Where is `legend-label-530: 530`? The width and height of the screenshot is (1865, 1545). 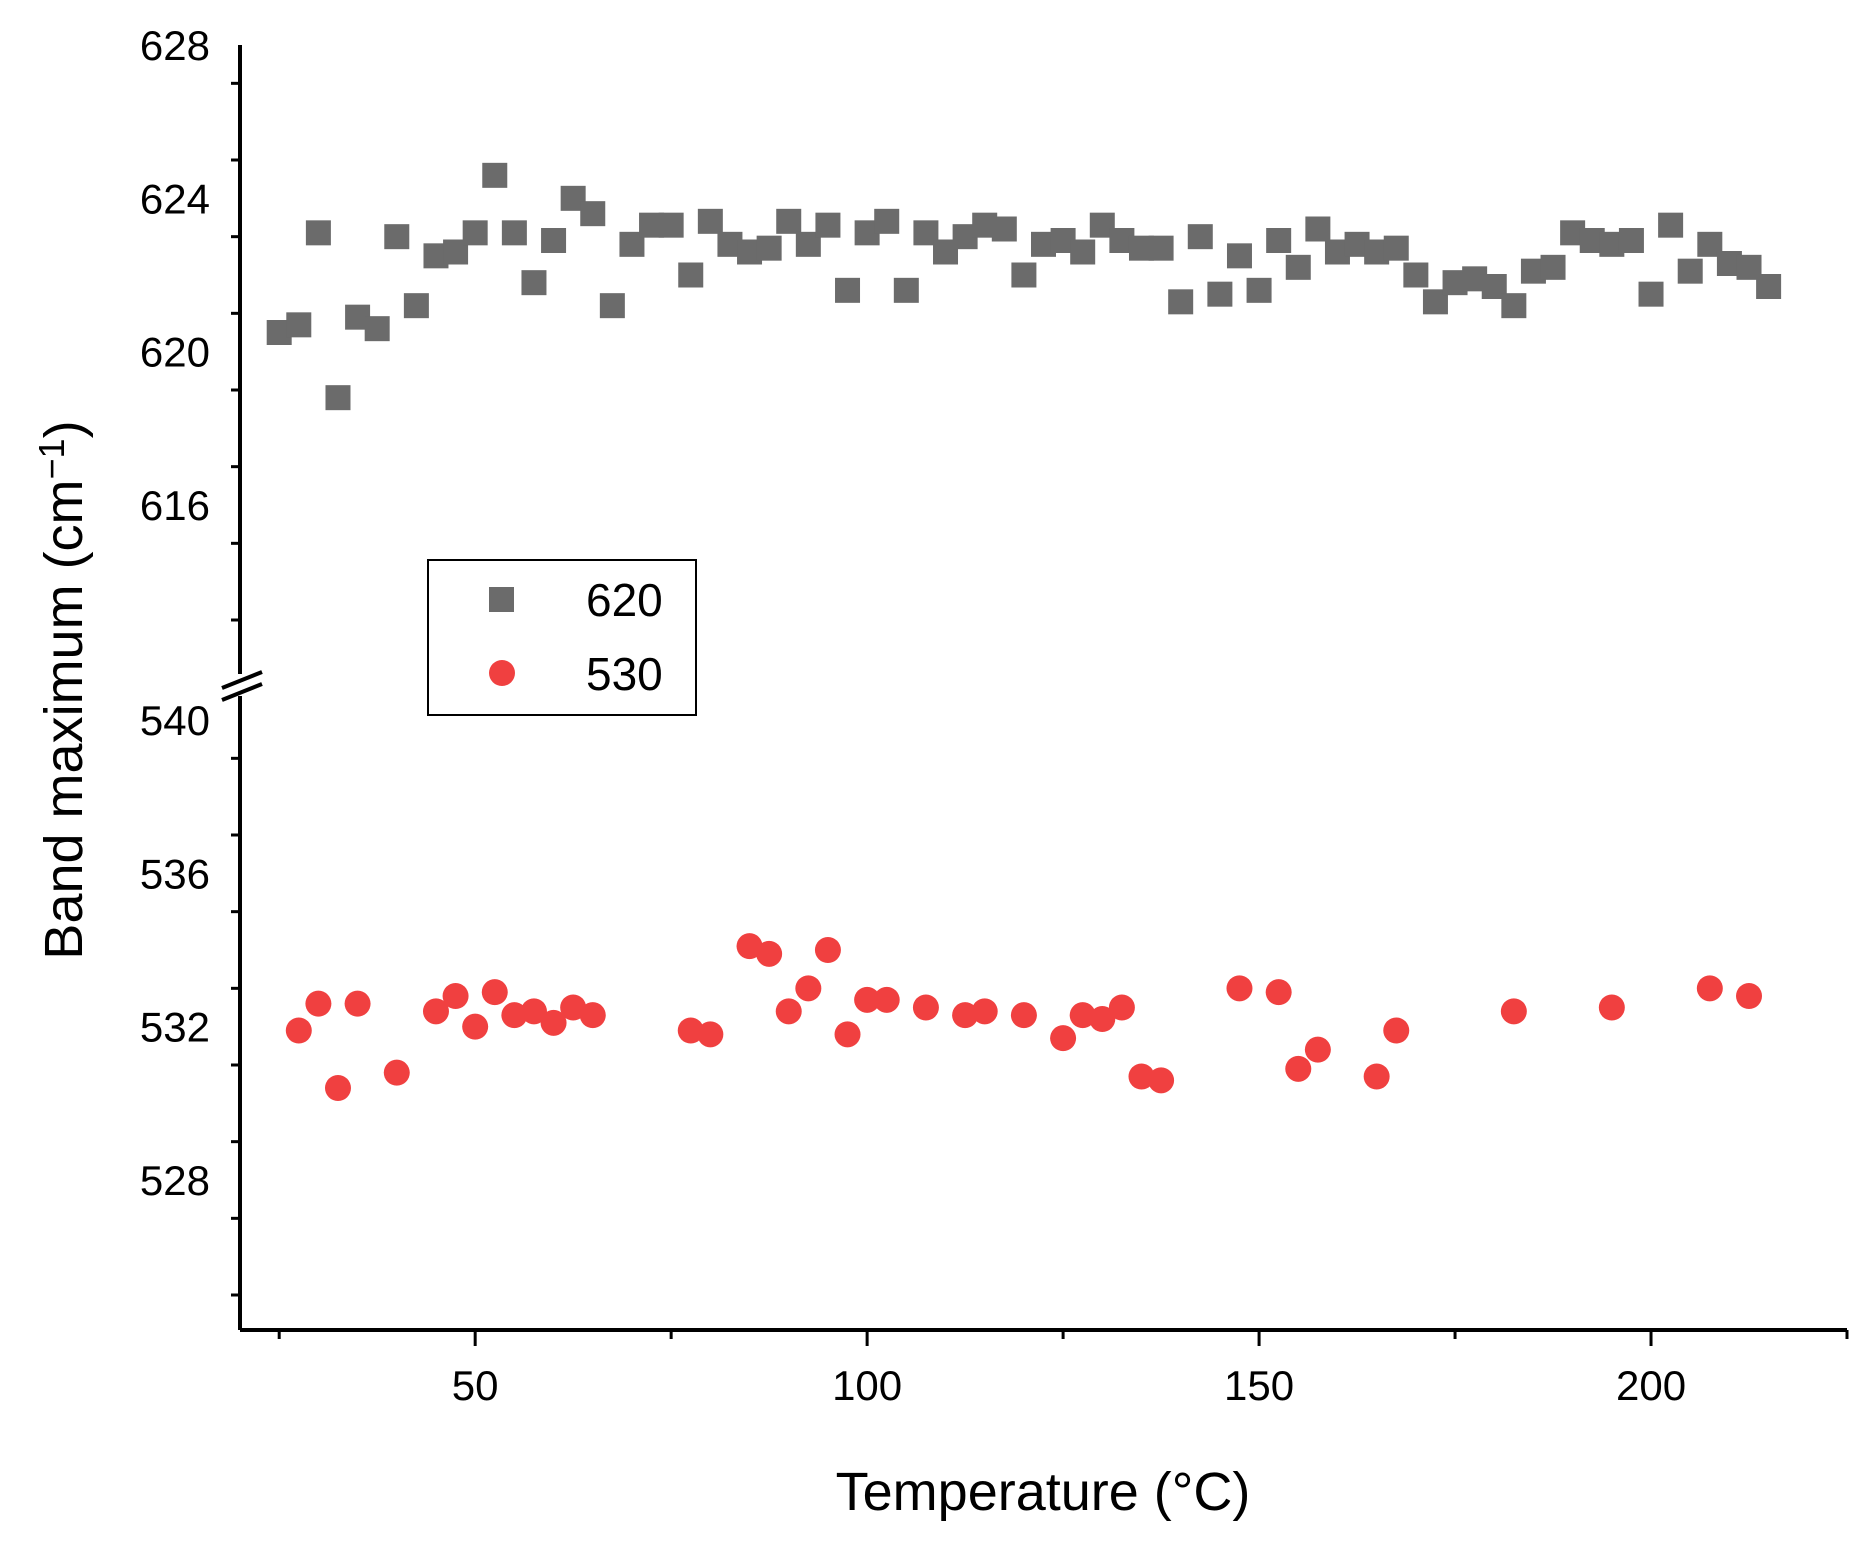 legend-label-530: 530 is located at coordinates (624, 674).